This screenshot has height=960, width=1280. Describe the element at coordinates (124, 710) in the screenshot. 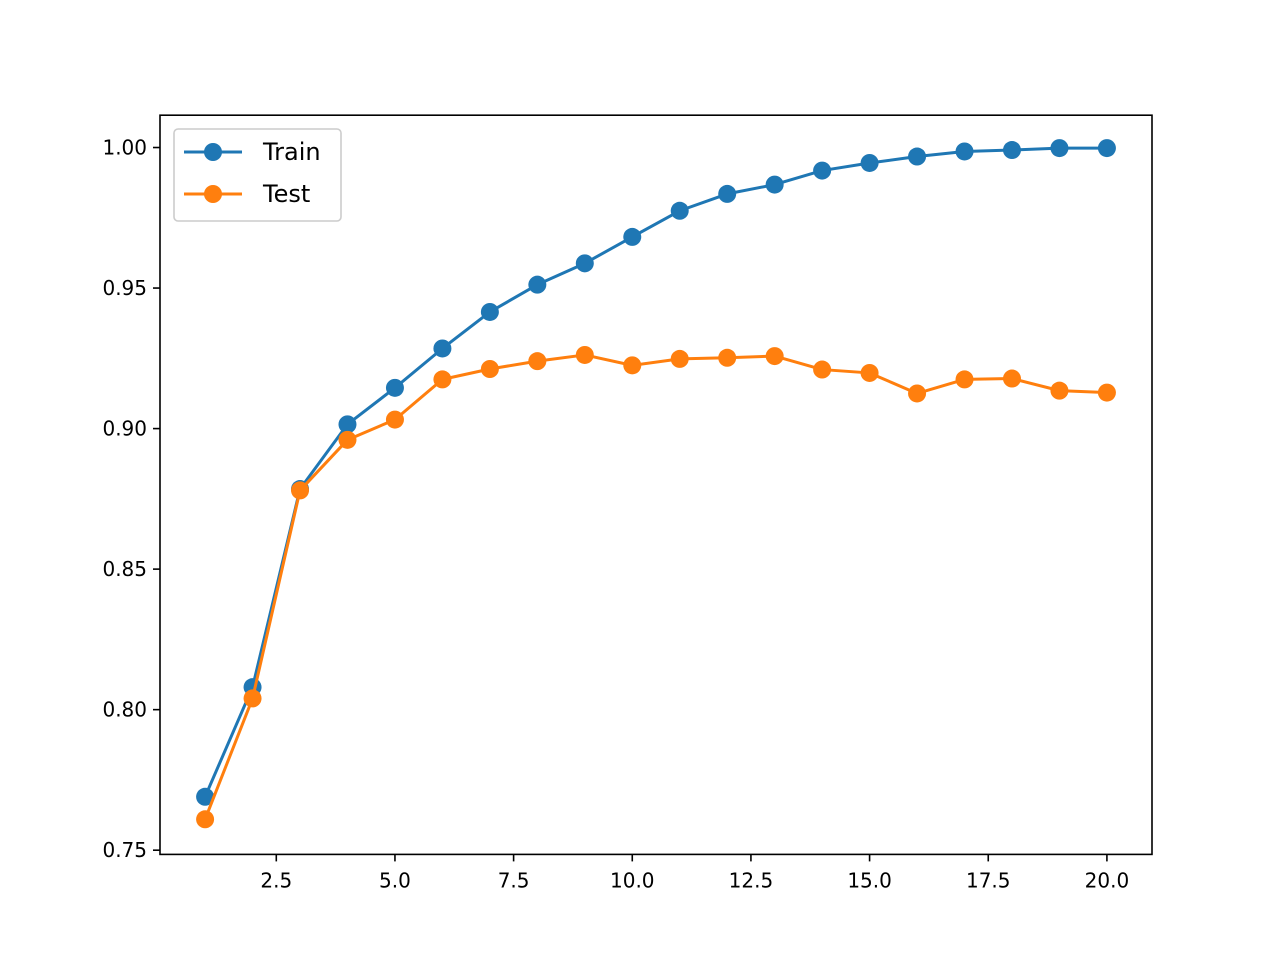

I see `y-tick-label: 0.80` at that location.